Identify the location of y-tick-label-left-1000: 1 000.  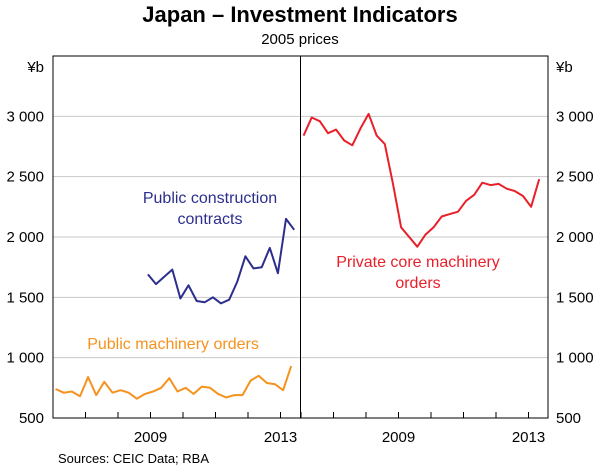
(25, 358).